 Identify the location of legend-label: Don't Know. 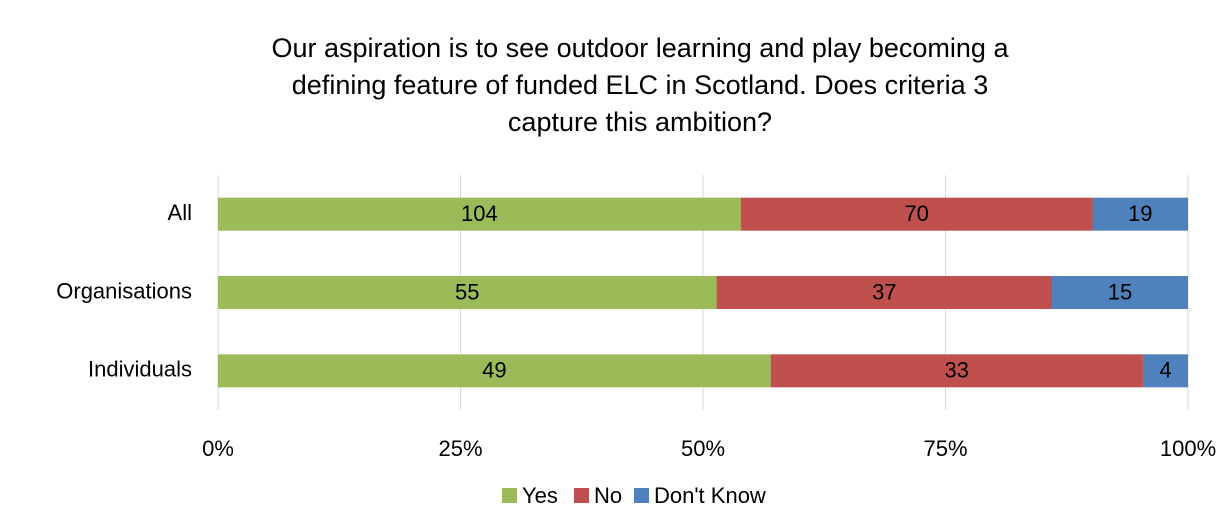
(710, 495).